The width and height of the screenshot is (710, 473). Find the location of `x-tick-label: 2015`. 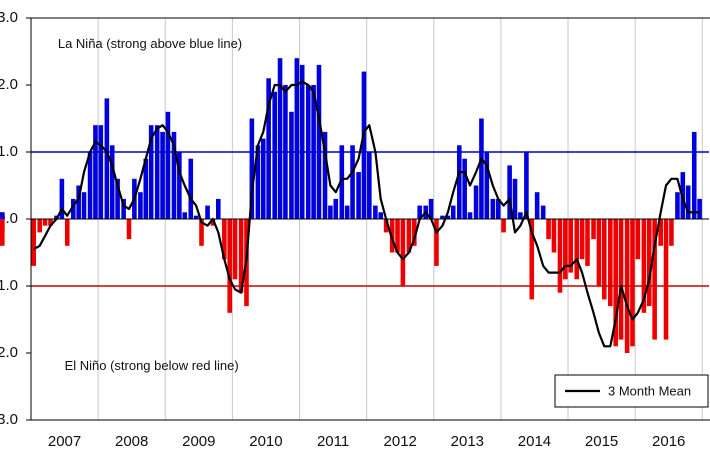

x-tick-label: 2015 is located at coordinates (601, 441).